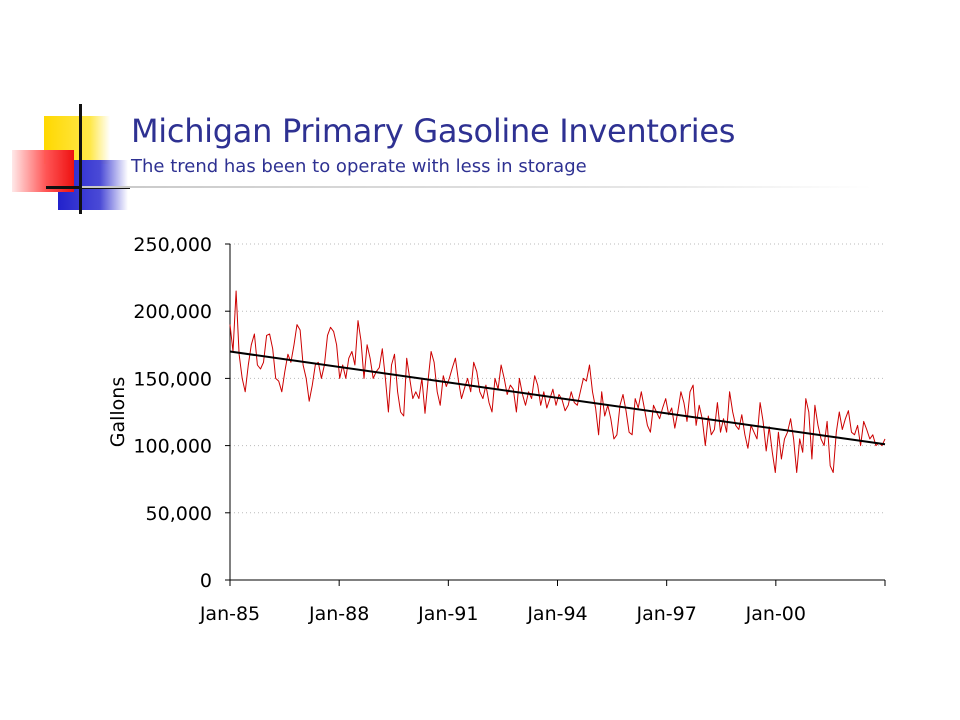  What do you see at coordinates (206, 581) in the screenshot?
I see `y-tick-label: 0` at bounding box center [206, 581].